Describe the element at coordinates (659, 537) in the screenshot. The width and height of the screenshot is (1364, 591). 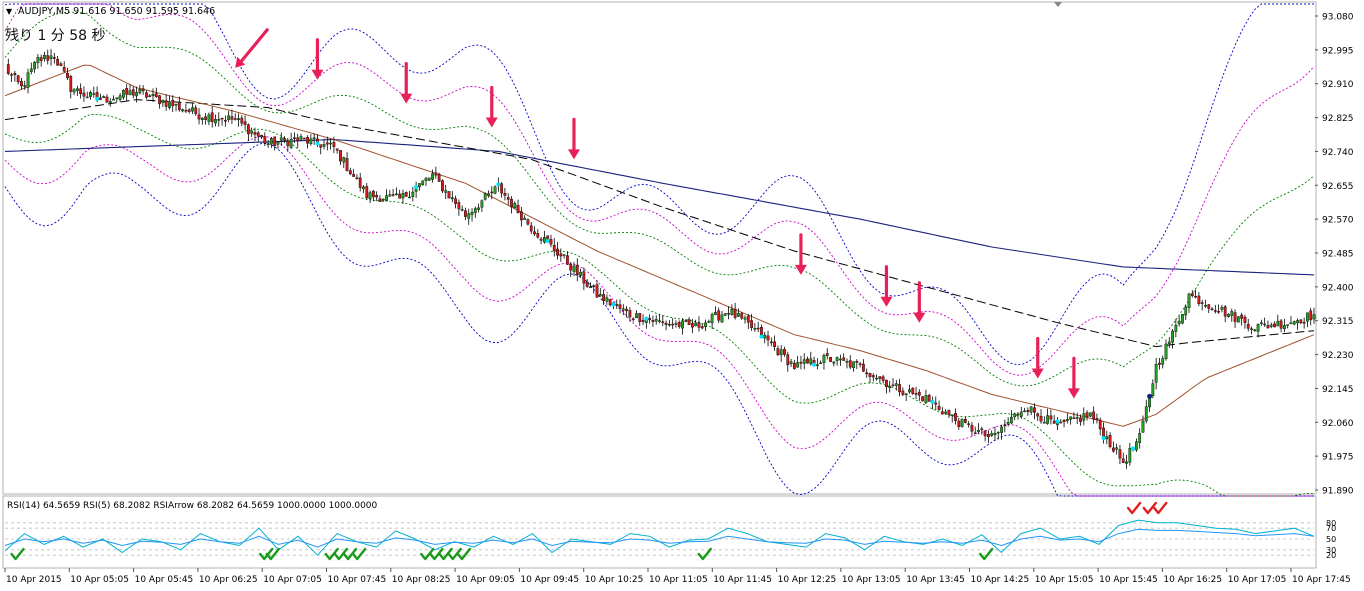
I see `rsi-lines` at that location.